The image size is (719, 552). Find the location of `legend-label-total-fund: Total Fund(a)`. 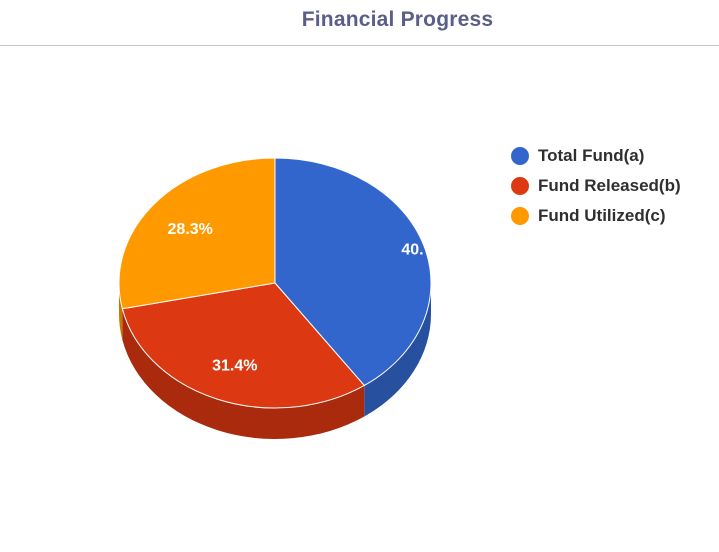

legend-label-total-fund: Total Fund(a) is located at coordinates (591, 155).